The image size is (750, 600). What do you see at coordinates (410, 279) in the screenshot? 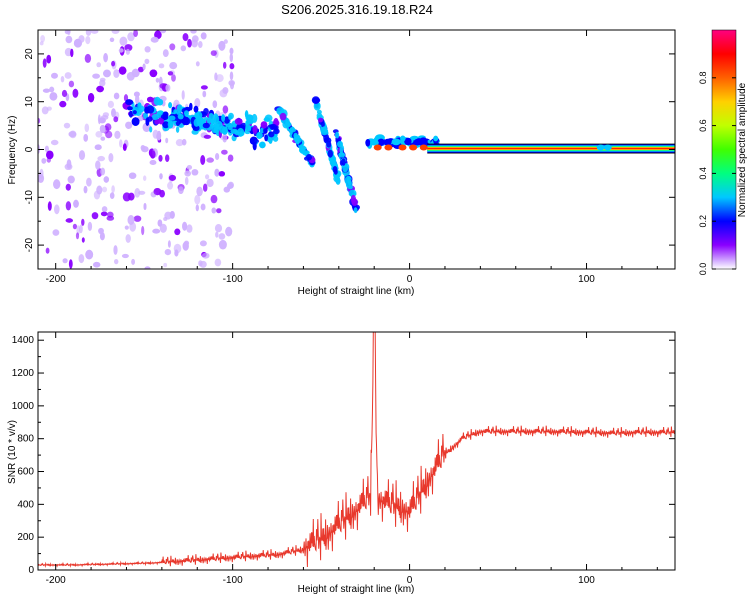
I see `x-tick-label: 0` at bounding box center [410, 279].